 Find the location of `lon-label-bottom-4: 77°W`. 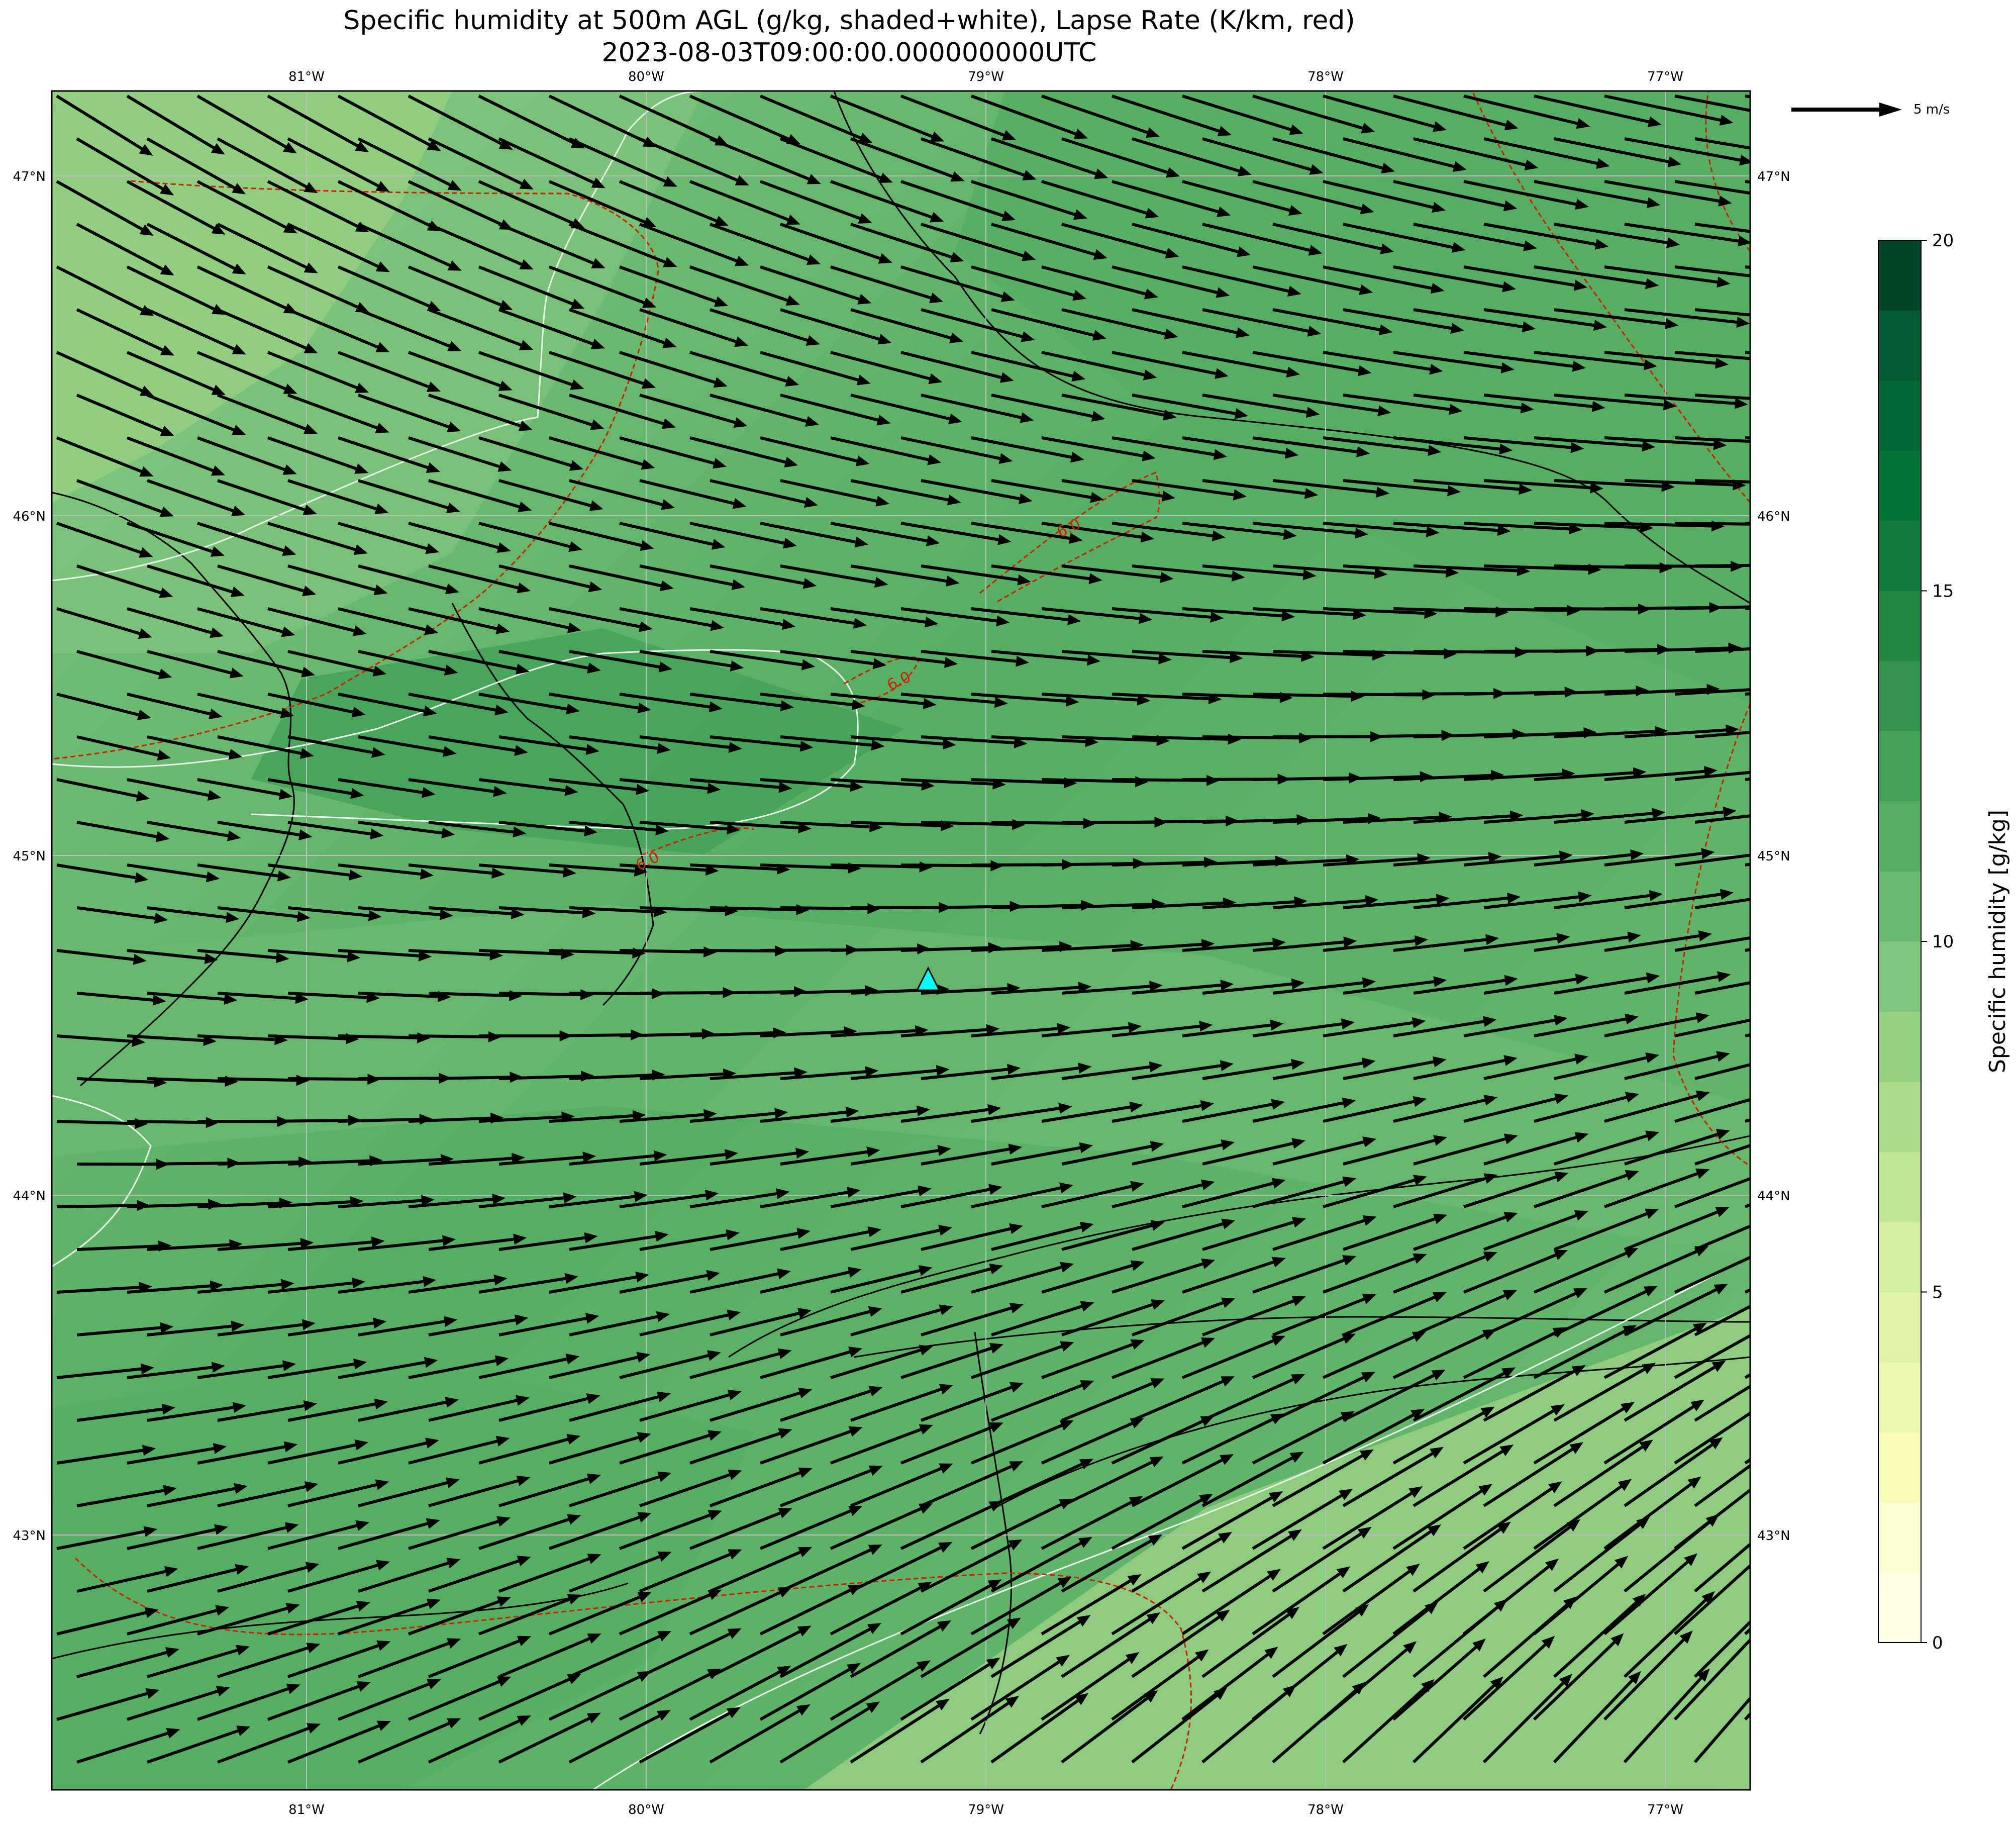

lon-label-bottom-4: 77°W is located at coordinates (1665, 1809).